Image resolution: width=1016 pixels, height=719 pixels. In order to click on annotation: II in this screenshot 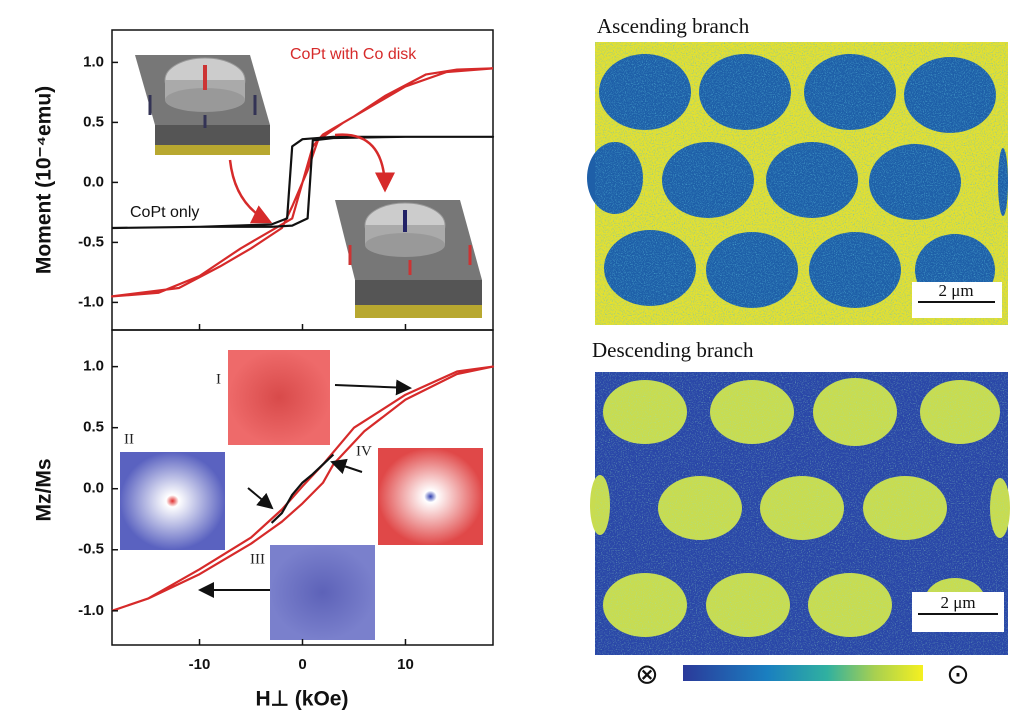, I will do `click(129, 439)`.